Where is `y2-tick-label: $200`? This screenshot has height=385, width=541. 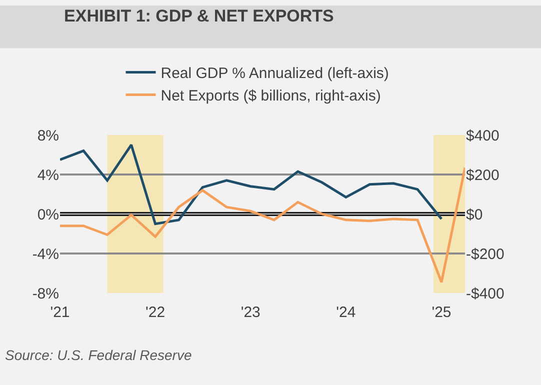 y2-tick-label: $200 is located at coordinates (483, 175).